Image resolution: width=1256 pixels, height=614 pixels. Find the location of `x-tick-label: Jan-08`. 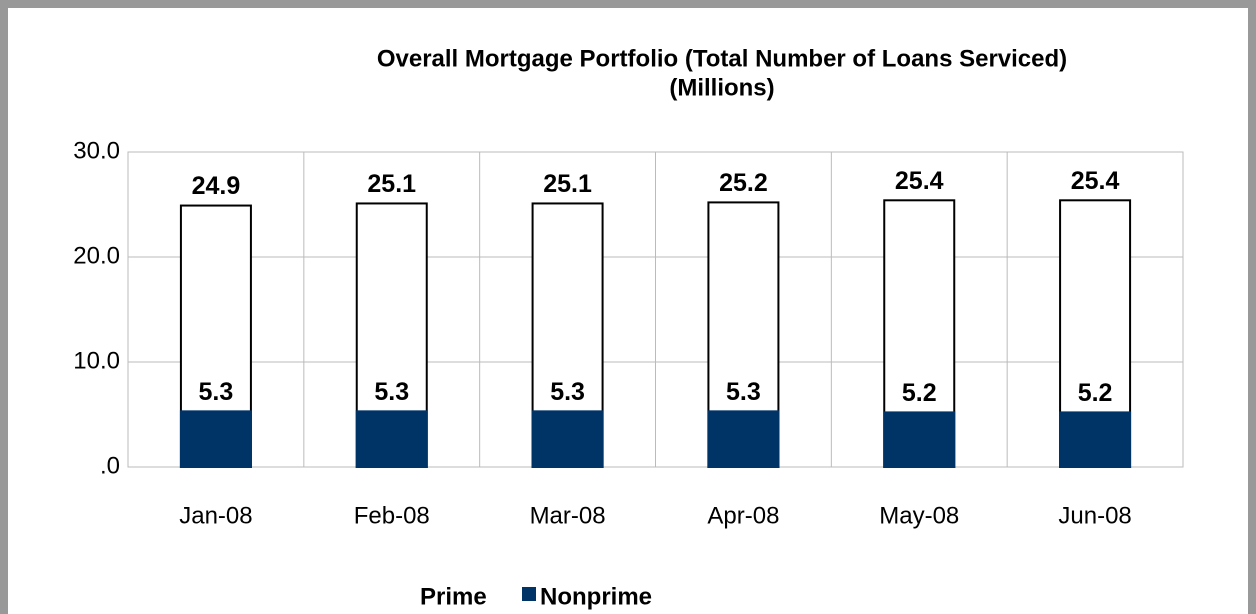

x-tick-label: Jan-08 is located at coordinates (215, 515).